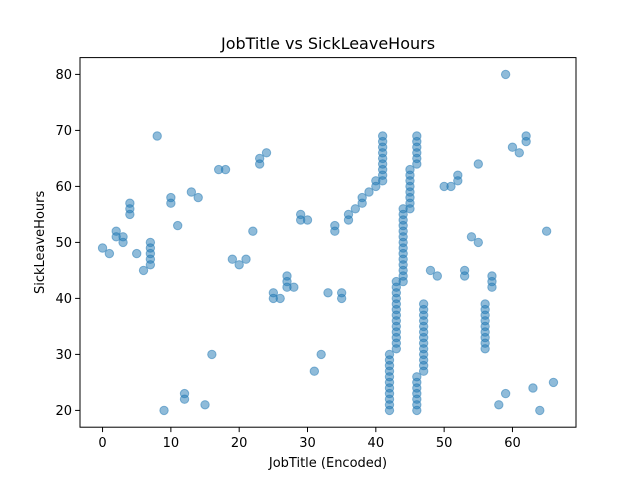 The image size is (640, 480). I want to click on chart-title: JobTitle vs SickLeaveHours, so click(327, 43).